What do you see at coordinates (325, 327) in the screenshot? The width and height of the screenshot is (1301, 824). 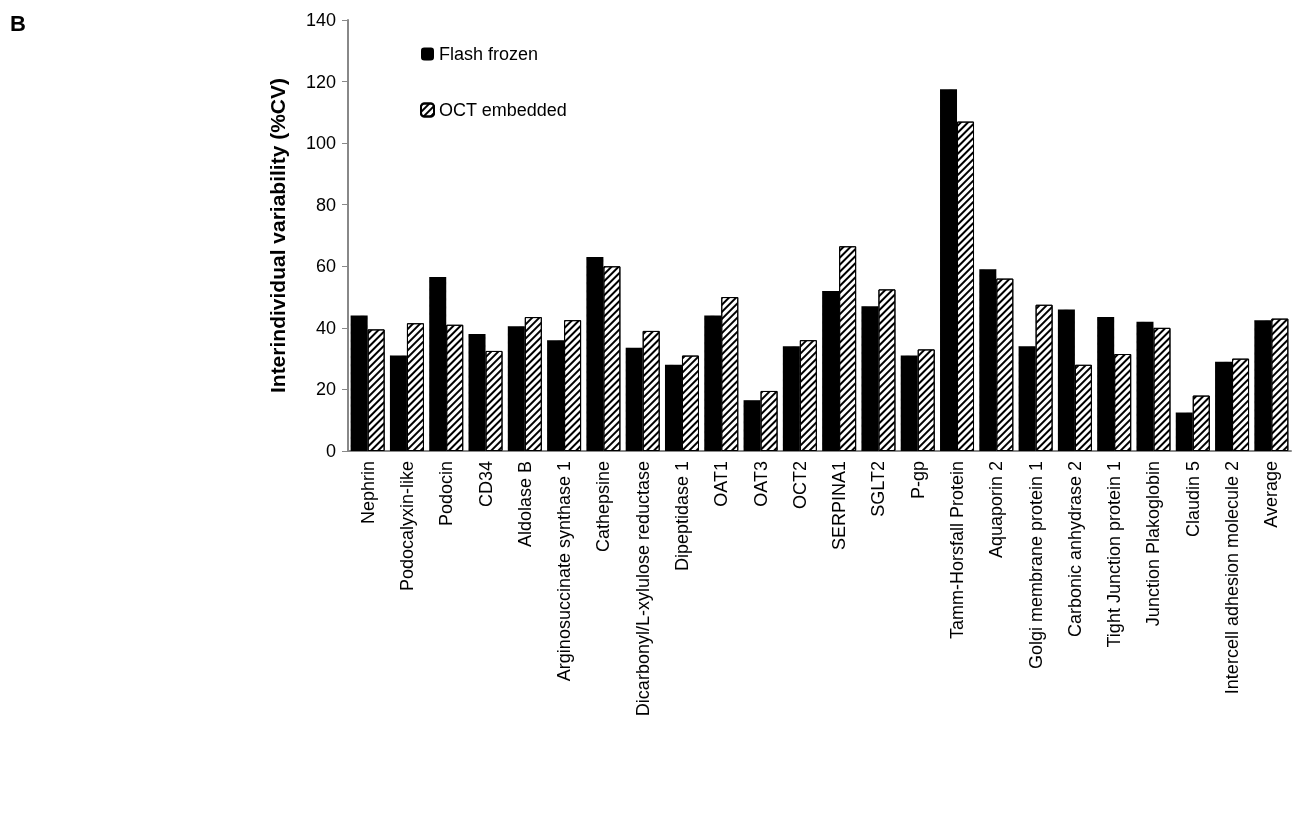 I see `y-tick-label: 40` at bounding box center [325, 327].